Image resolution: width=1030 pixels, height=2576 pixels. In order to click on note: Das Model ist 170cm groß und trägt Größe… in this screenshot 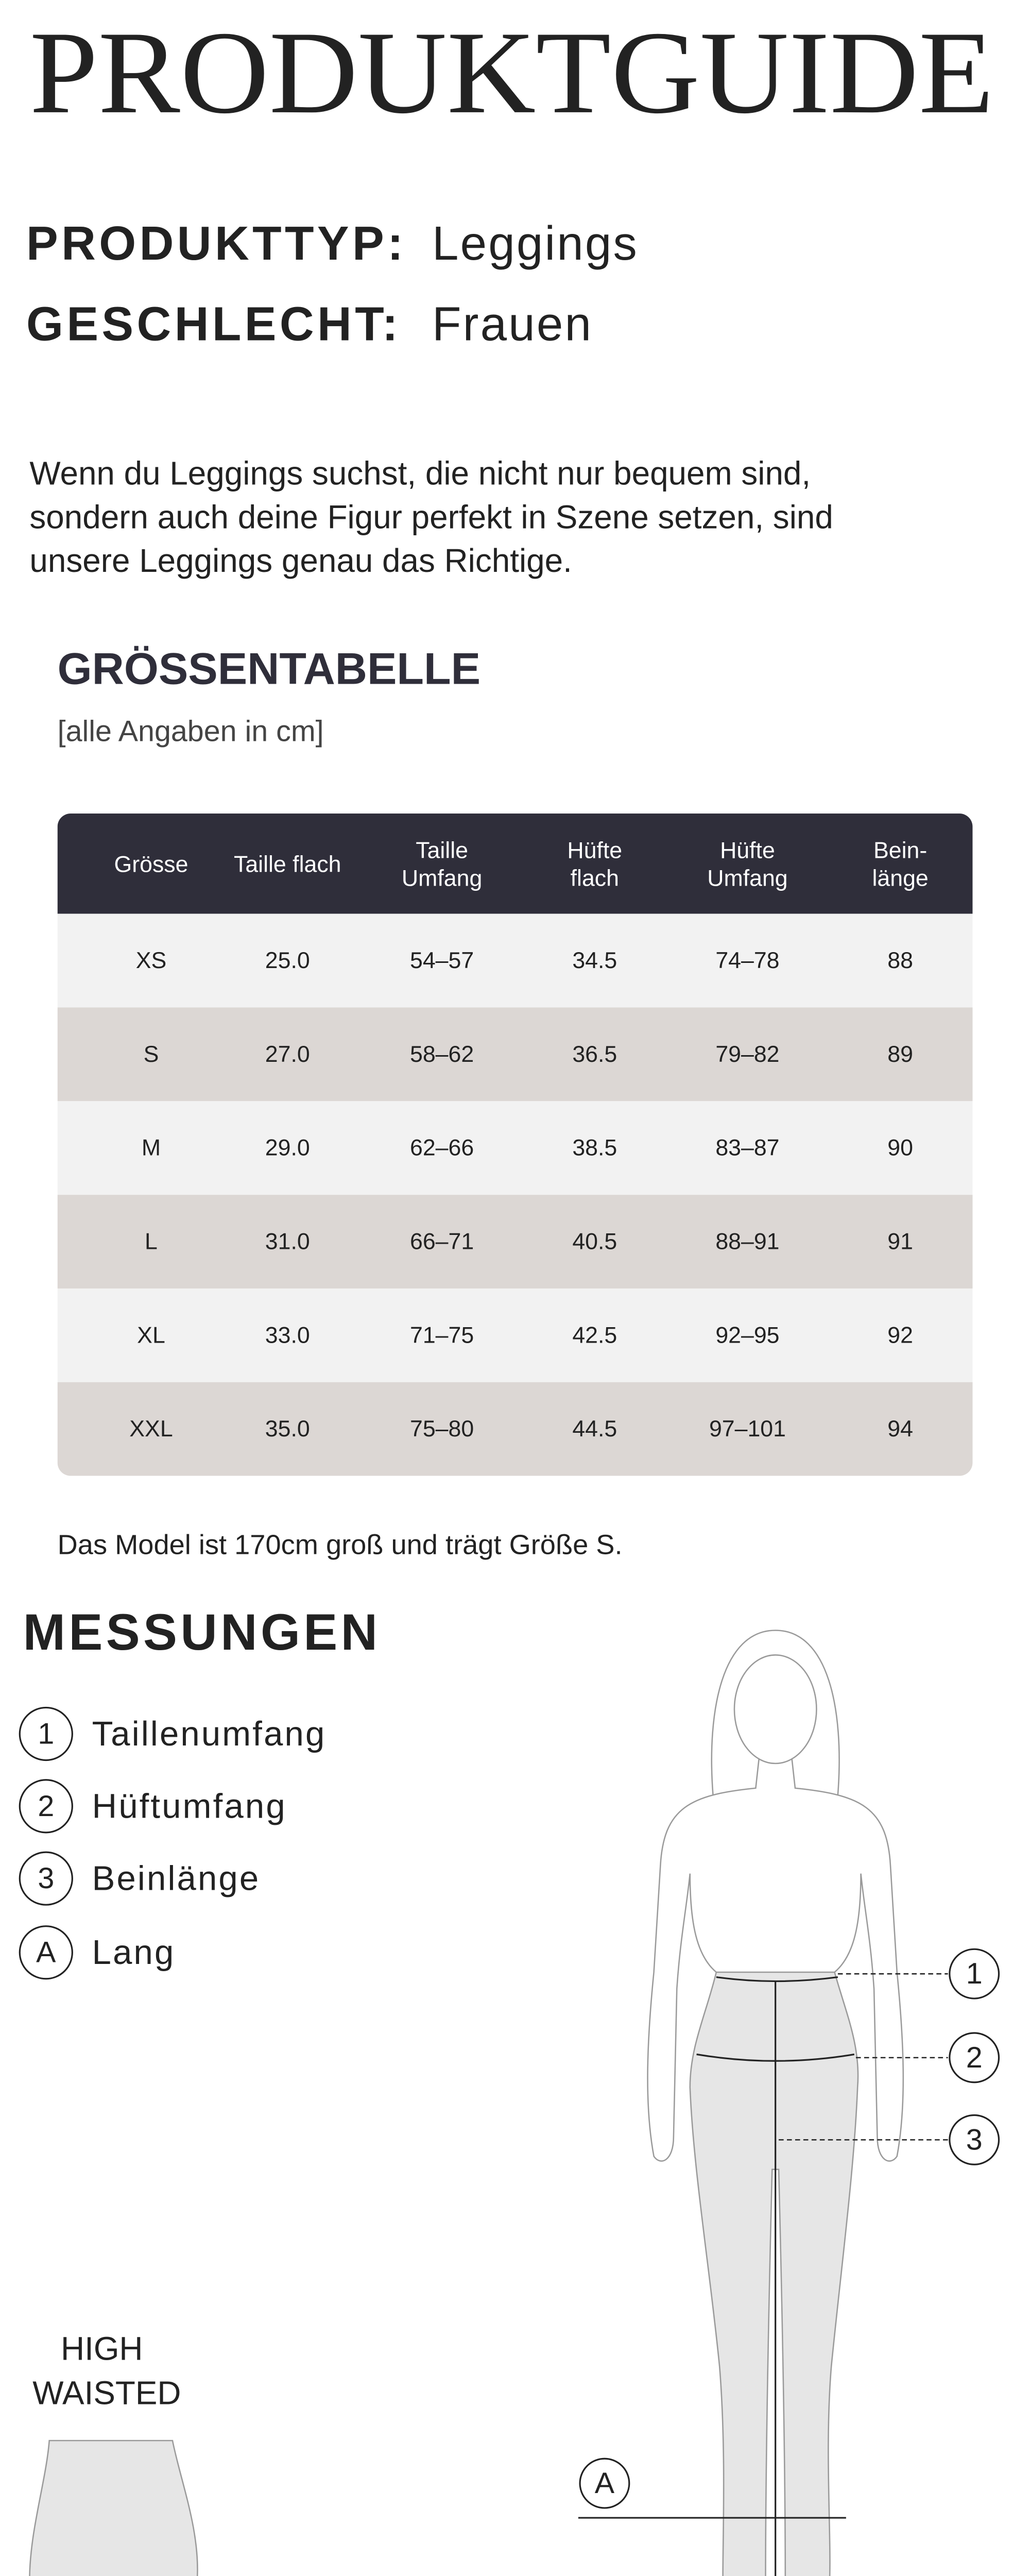, I will do `click(340, 1545)`.